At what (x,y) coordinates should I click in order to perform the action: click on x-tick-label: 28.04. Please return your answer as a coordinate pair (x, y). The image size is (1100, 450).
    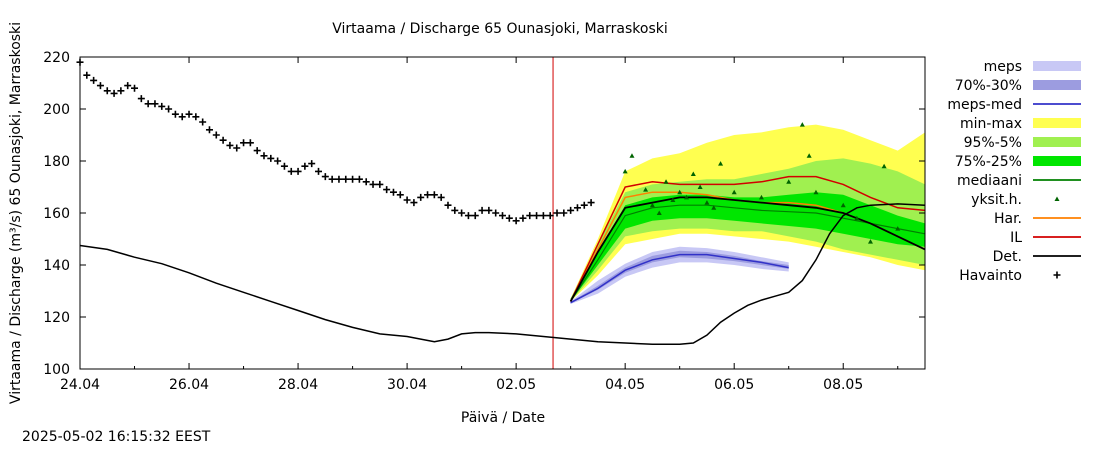
    Looking at the image, I should click on (298, 385).